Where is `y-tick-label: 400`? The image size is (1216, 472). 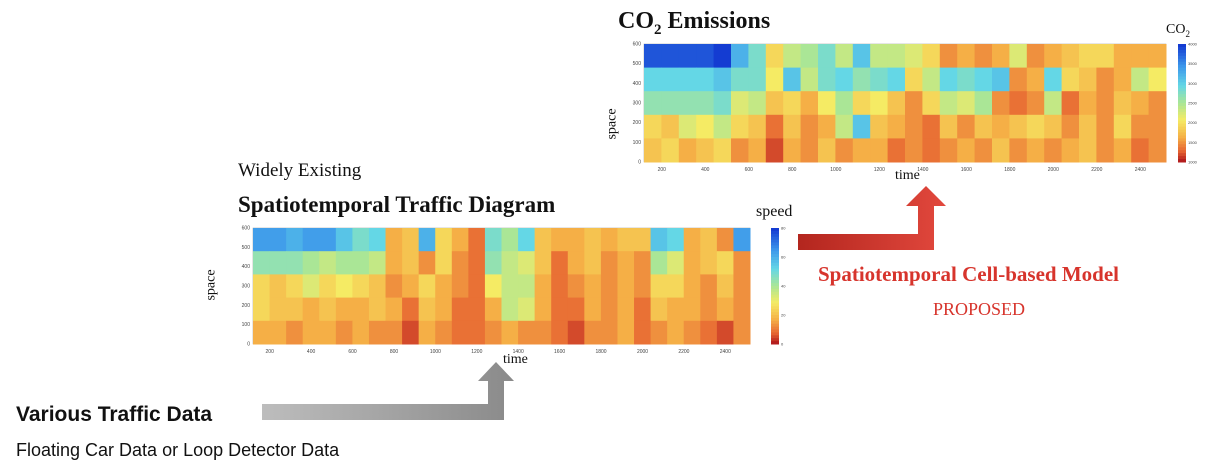
y-tick-label: 400 is located at coordinates (246, 267).